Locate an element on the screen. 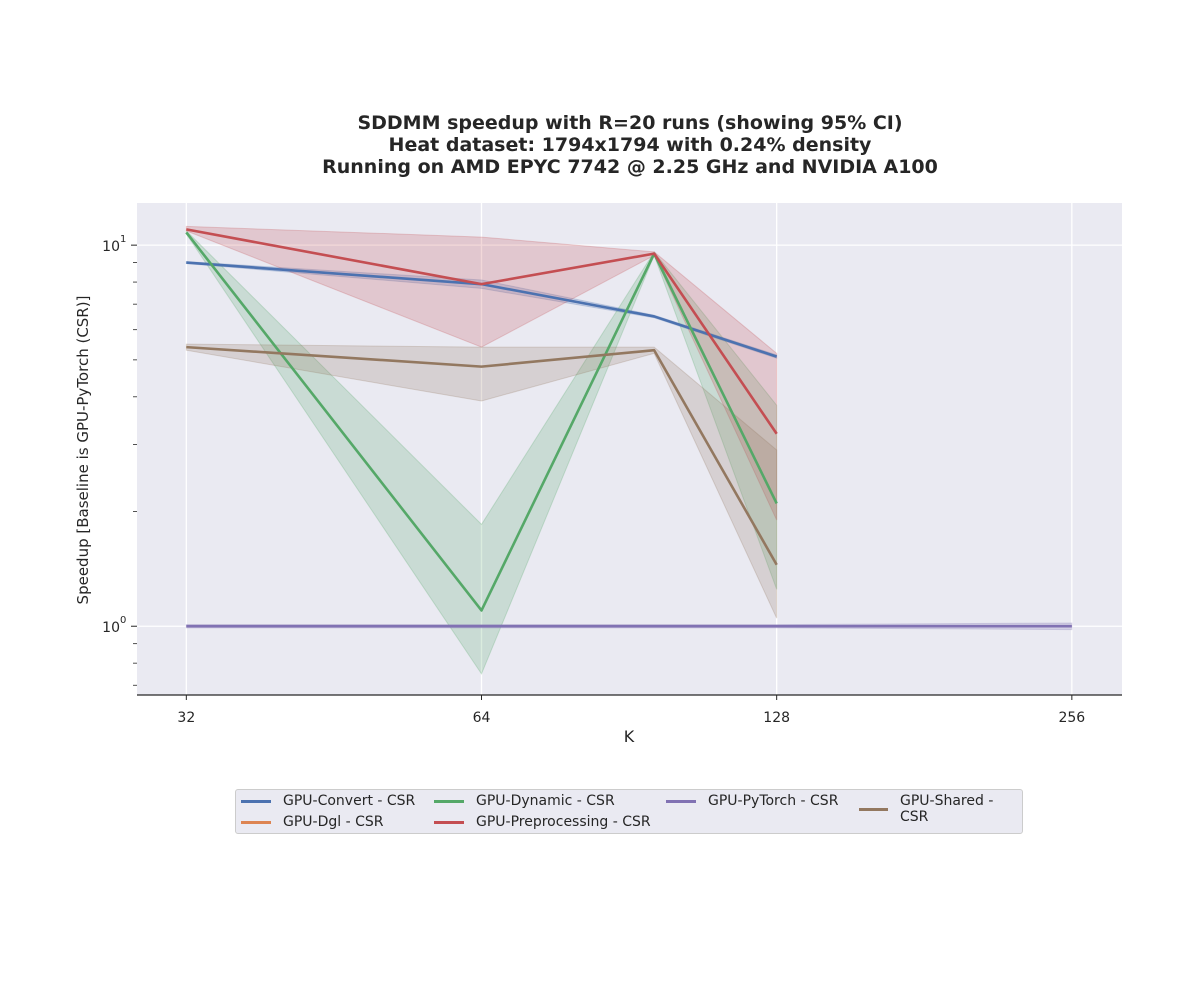 The image size is (1200, 1000). legend-item-gpu-pytorch: GPU-PyTorch - CSR is located at coordinates (752, 801).